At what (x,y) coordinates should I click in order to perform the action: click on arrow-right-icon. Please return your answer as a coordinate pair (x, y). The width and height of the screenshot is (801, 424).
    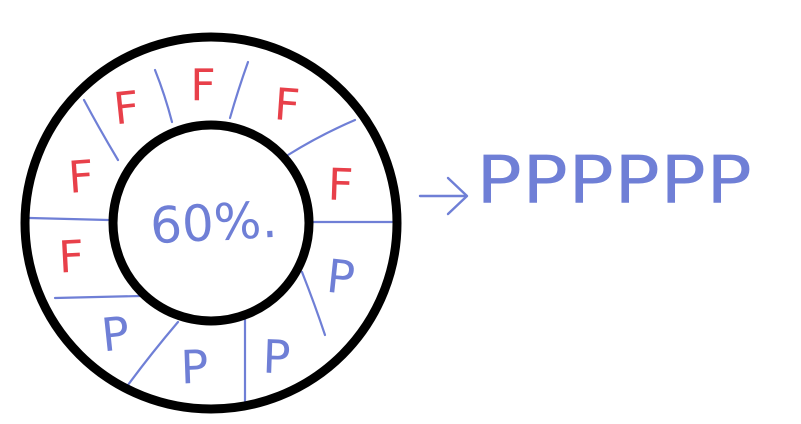
    Looking at the image, I should click on (443, 196).